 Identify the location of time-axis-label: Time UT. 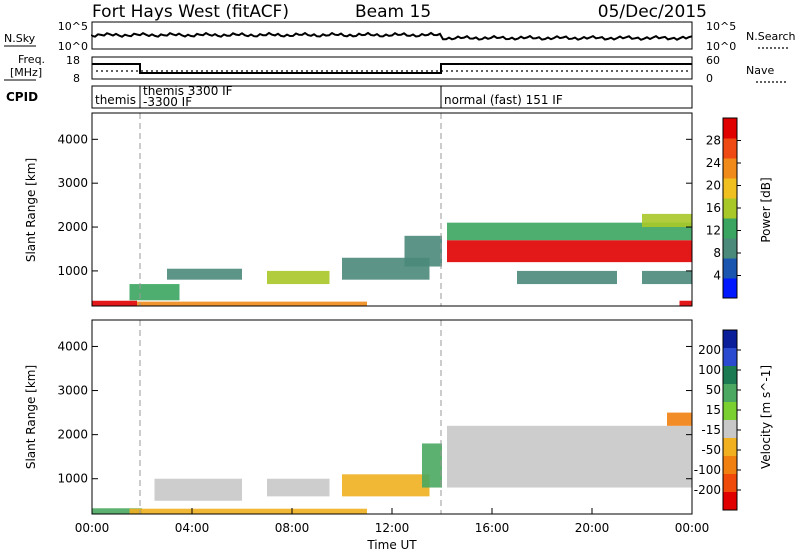
(391, 545).